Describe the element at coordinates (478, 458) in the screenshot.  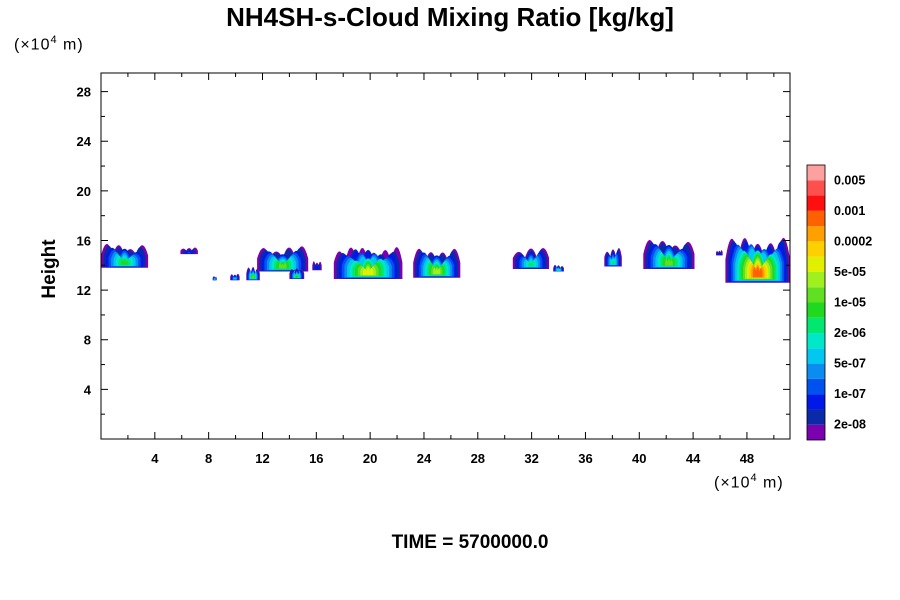
I see `x-tick-label: 28` at that location.